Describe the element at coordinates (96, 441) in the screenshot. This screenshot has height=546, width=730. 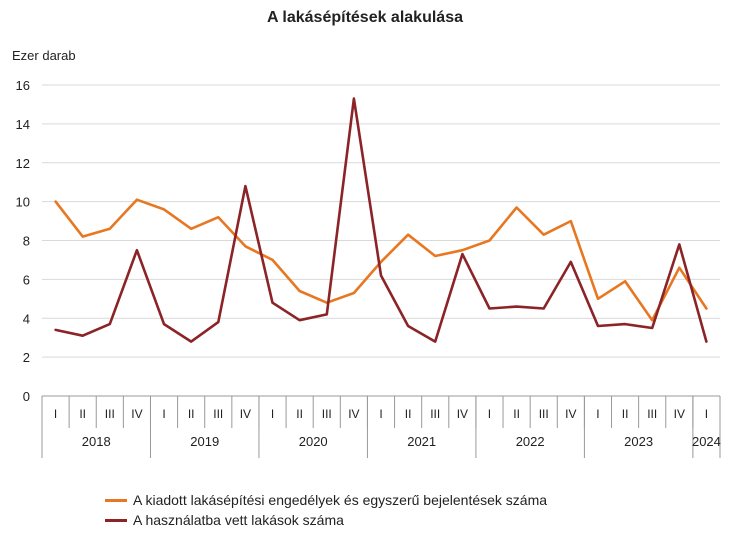
I see `x-tick-label-year: 2018` at that location.